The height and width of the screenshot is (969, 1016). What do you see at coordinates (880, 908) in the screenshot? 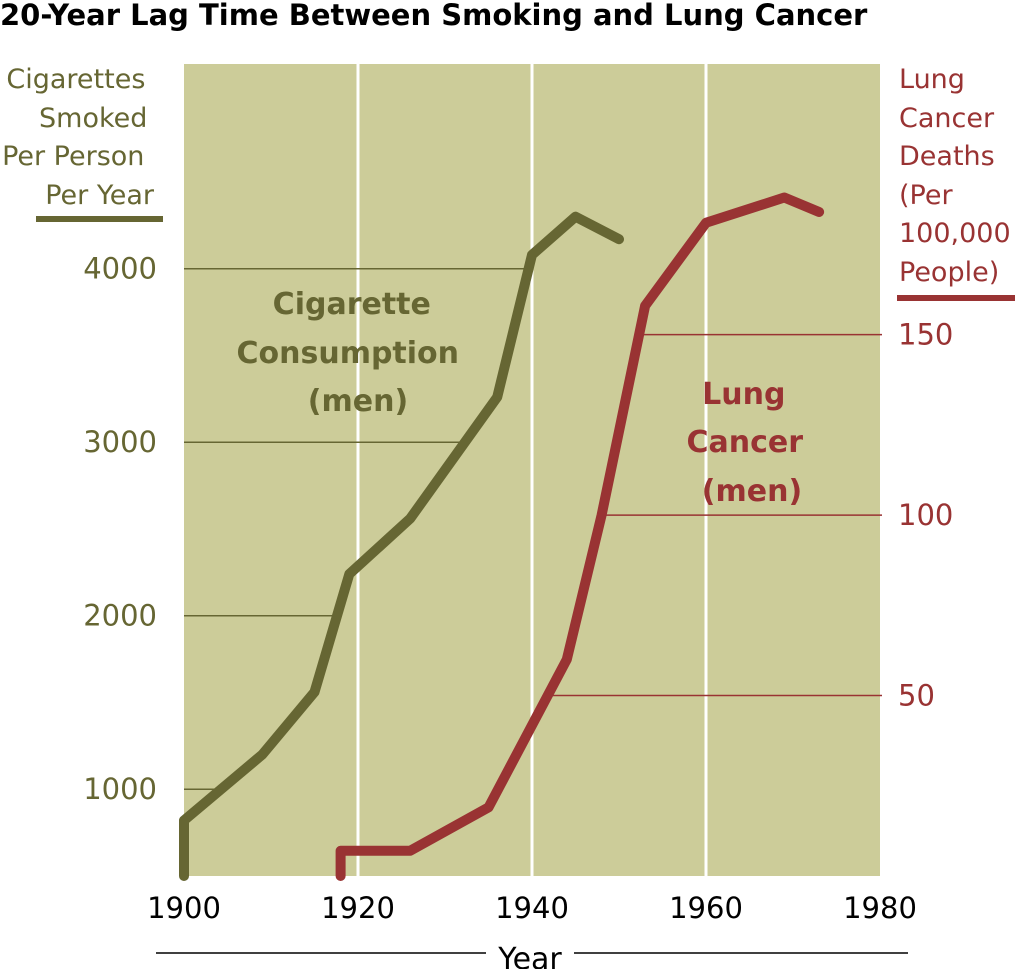
I see `x-tick-label: 1980` at bounding box center [880, 908].